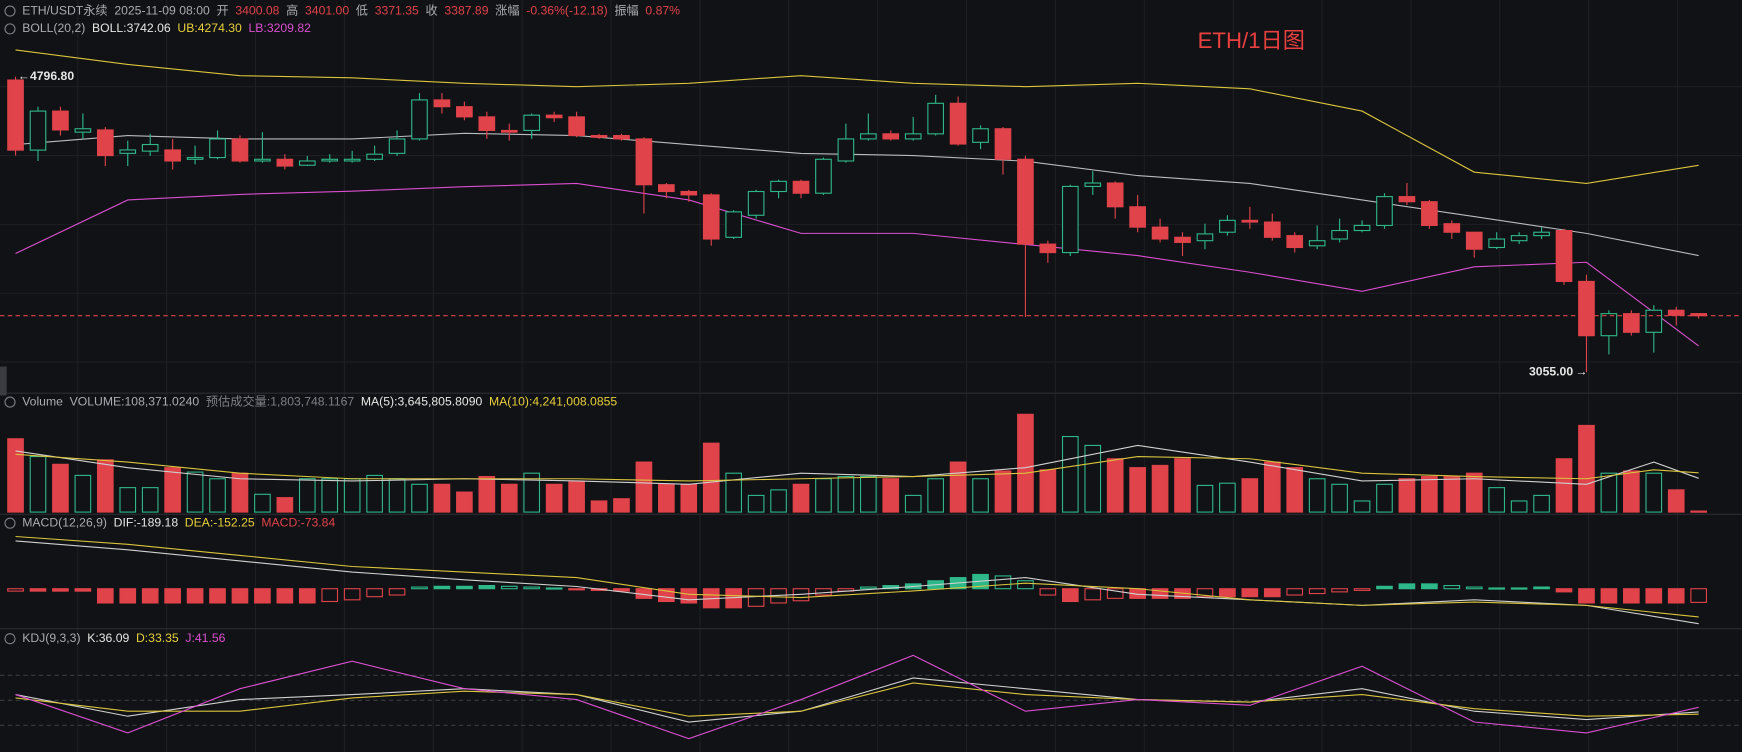  What do you see at coordinates (162, 10) in the screenshot?
I see `legend-item: 2025-11-09 08:00` at bounding box center [162, 10].